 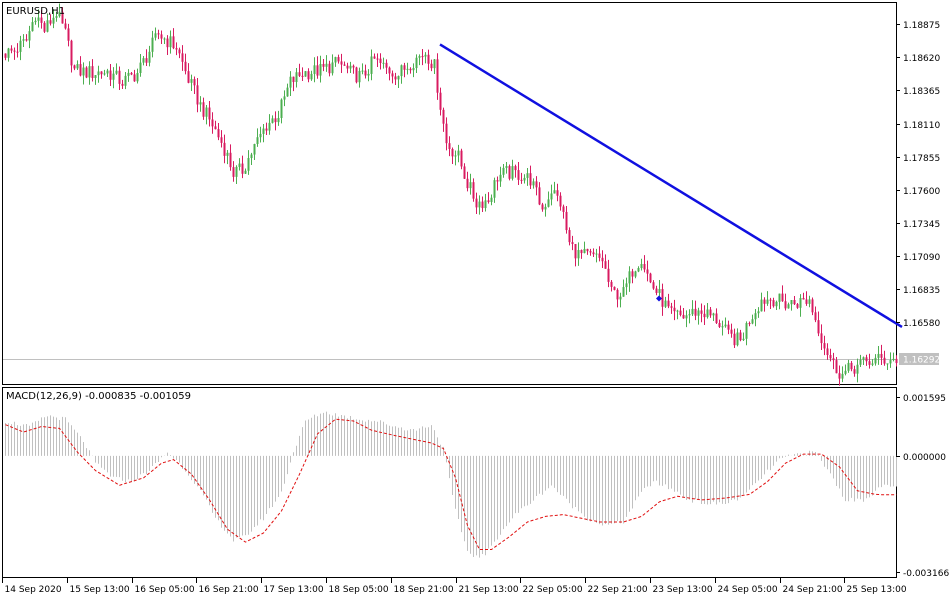 I want to click on price-tick-label: 1.16835, so click(x=921, y=291).